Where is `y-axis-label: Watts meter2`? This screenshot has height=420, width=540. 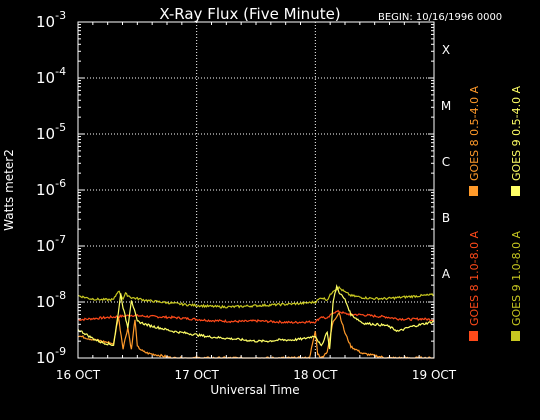
y-axis-label: Watts meter2 is located at coordinates (9, 190).